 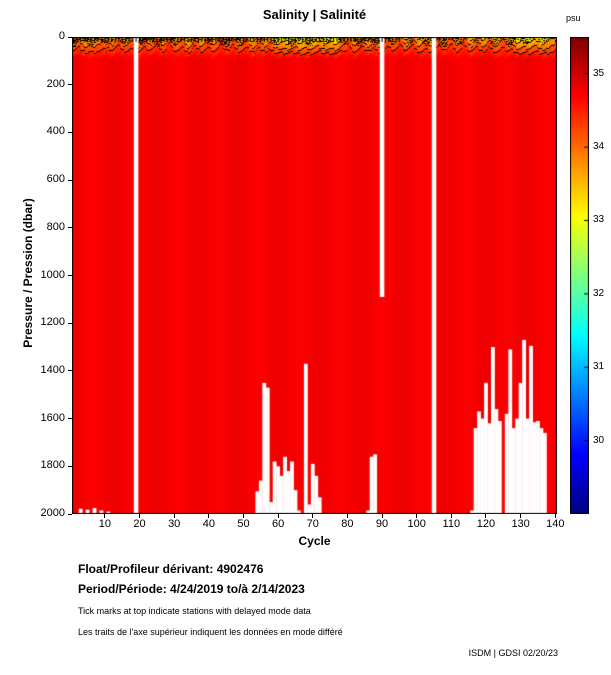 What do you see at coordinates (105, 524) in the screenshot?
I see `x-tick-label: 10` at bounding box center [105, 524].